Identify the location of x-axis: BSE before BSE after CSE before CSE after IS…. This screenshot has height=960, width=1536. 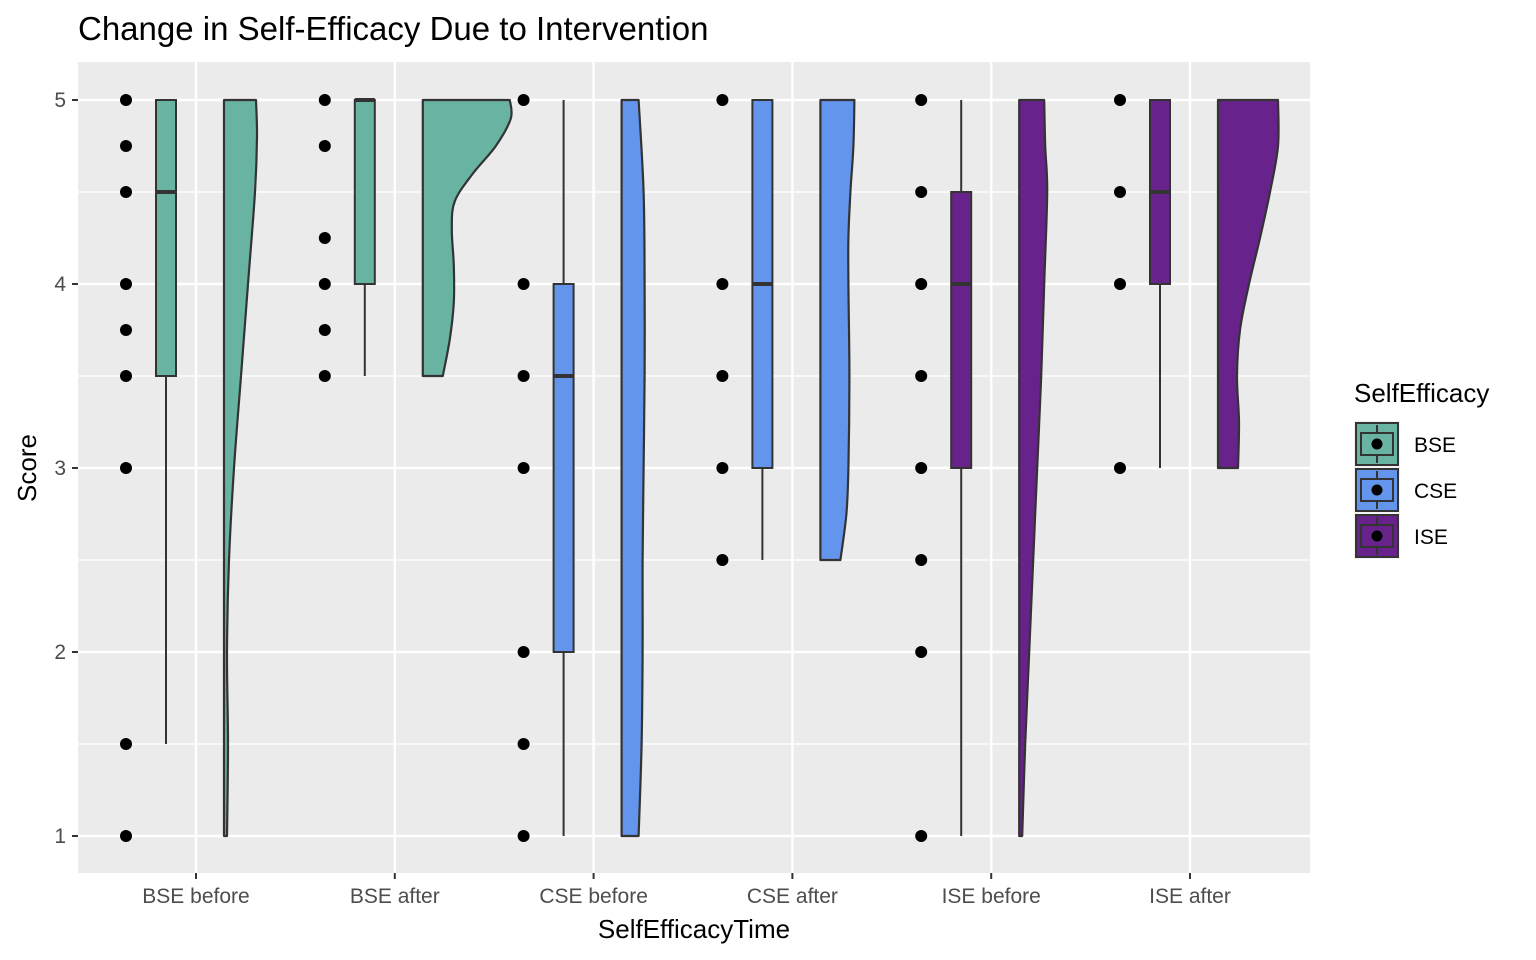
(686, 890).